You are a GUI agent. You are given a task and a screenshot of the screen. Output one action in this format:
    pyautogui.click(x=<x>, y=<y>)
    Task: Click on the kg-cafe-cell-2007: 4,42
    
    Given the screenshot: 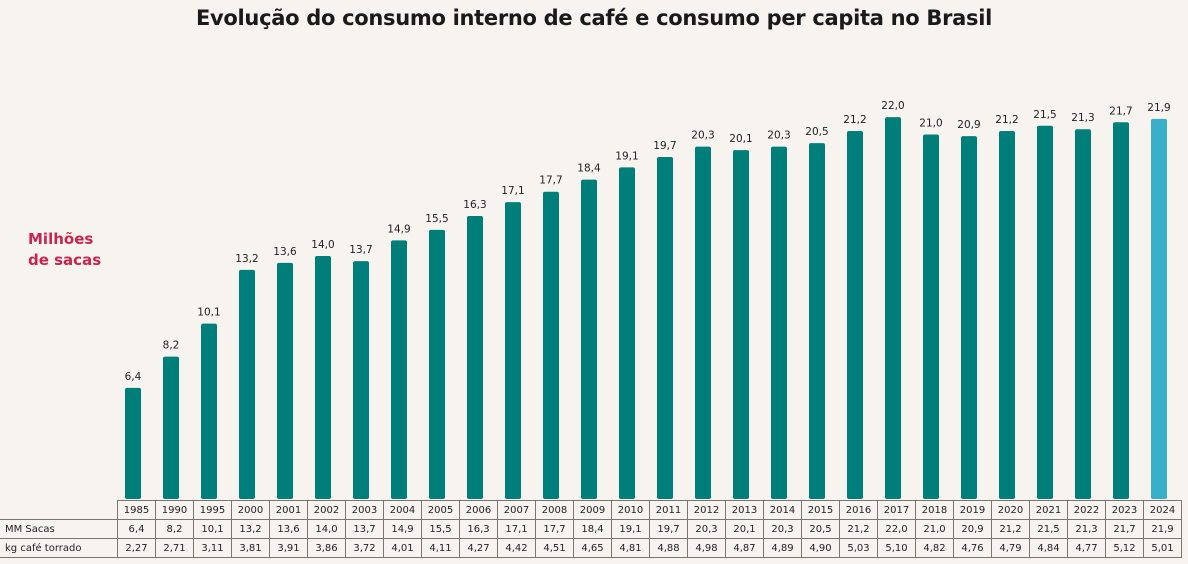 What is the action you would take?
    pyautogui.click(x=516, y=548)
    